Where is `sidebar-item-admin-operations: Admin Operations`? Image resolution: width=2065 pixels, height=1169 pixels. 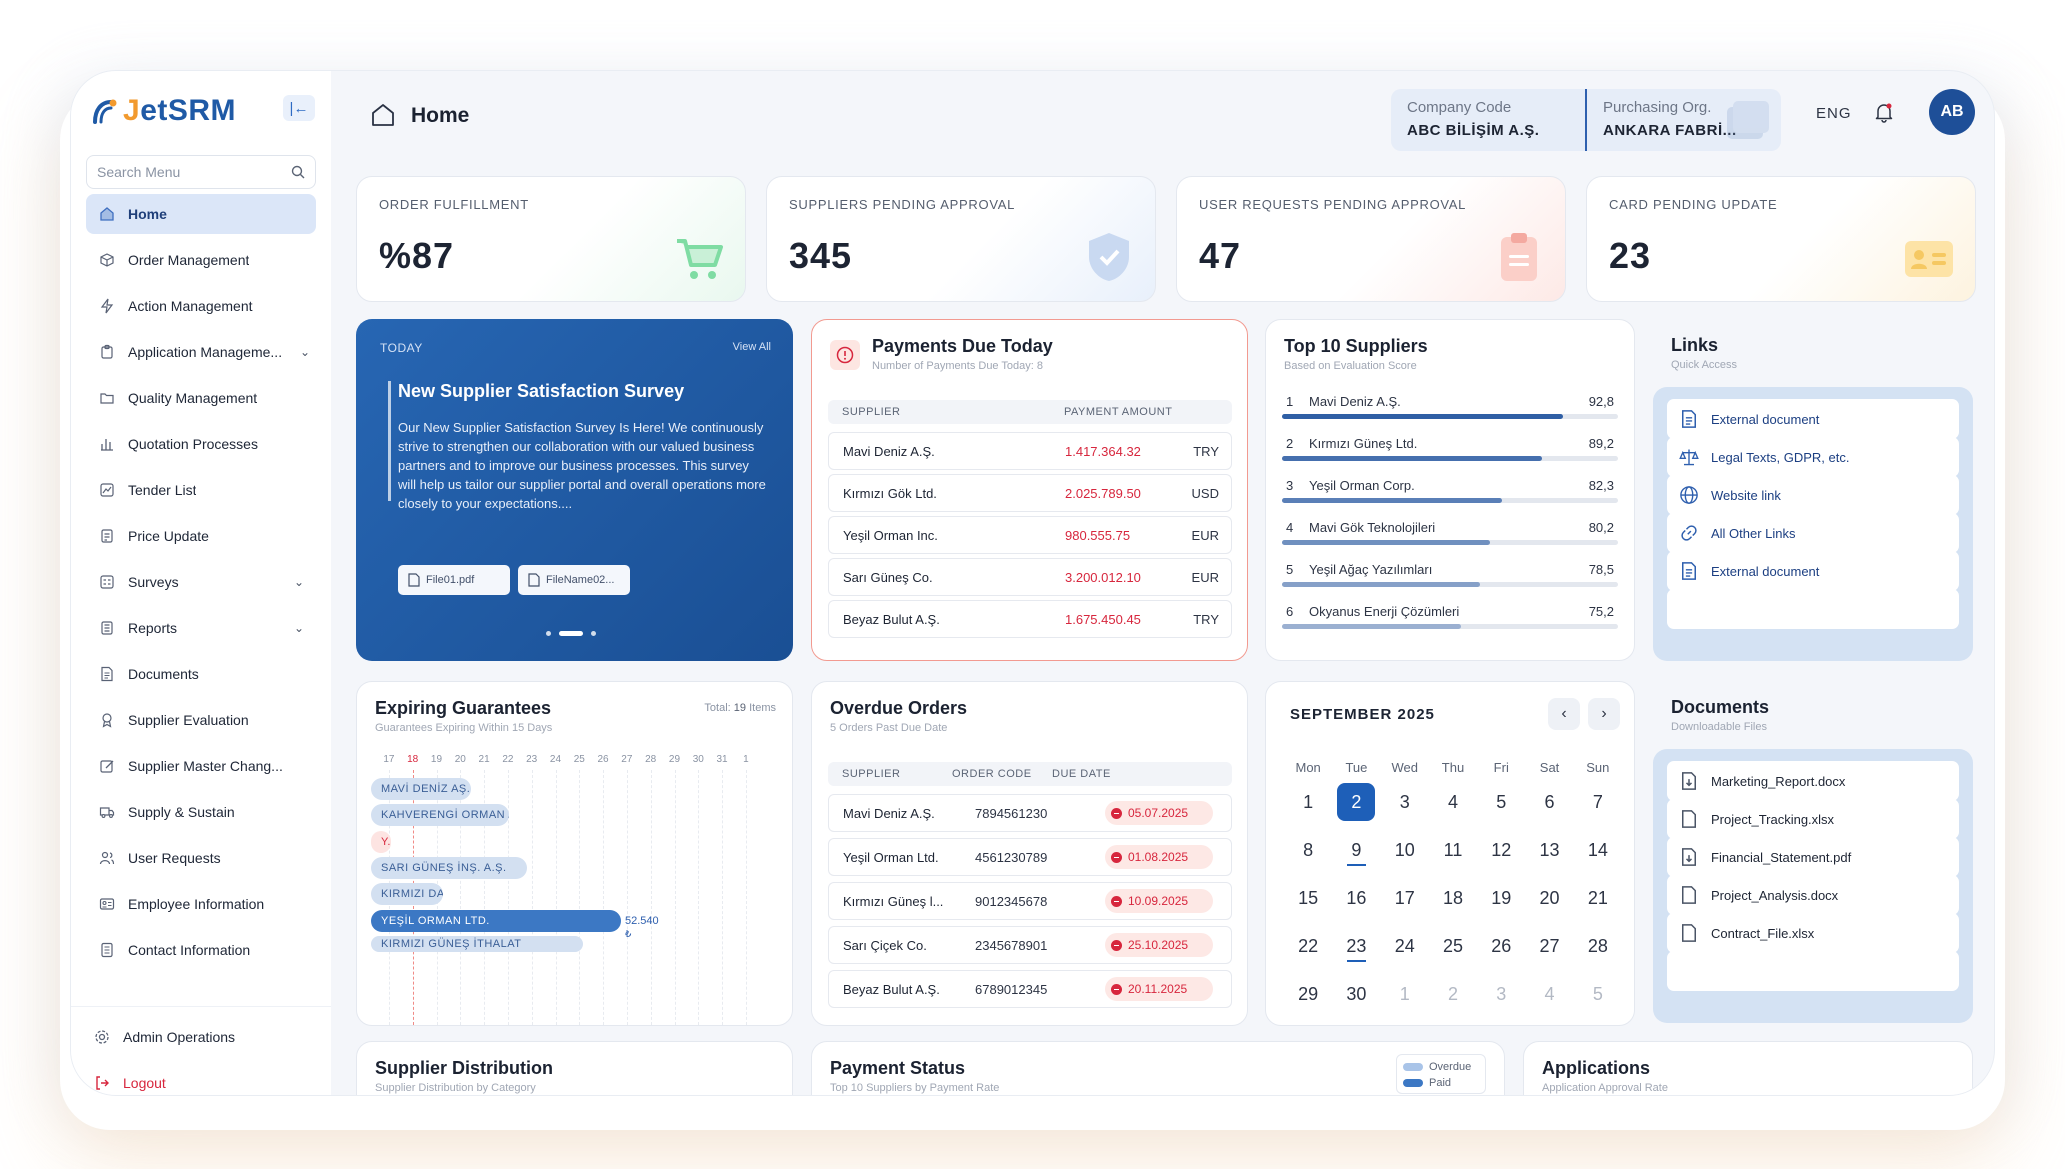
sidebar-item-admin-operations: Admin Operations is located at coordinates (196, 1037).